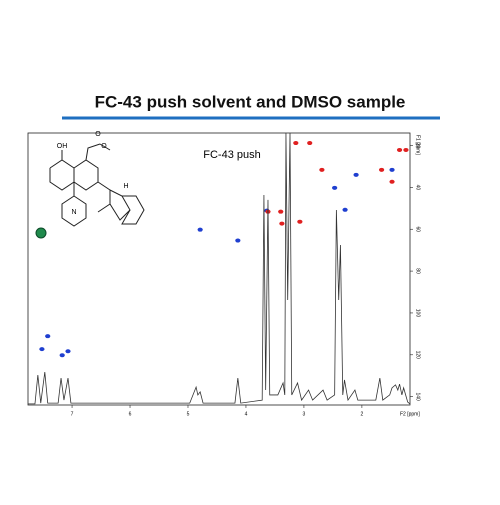 This screenshot has height=505, width=500. What do you see at coordinates (418, 355) in the screenshot?
I see `y-tick-label: 120` at bounding box center [418, 355].